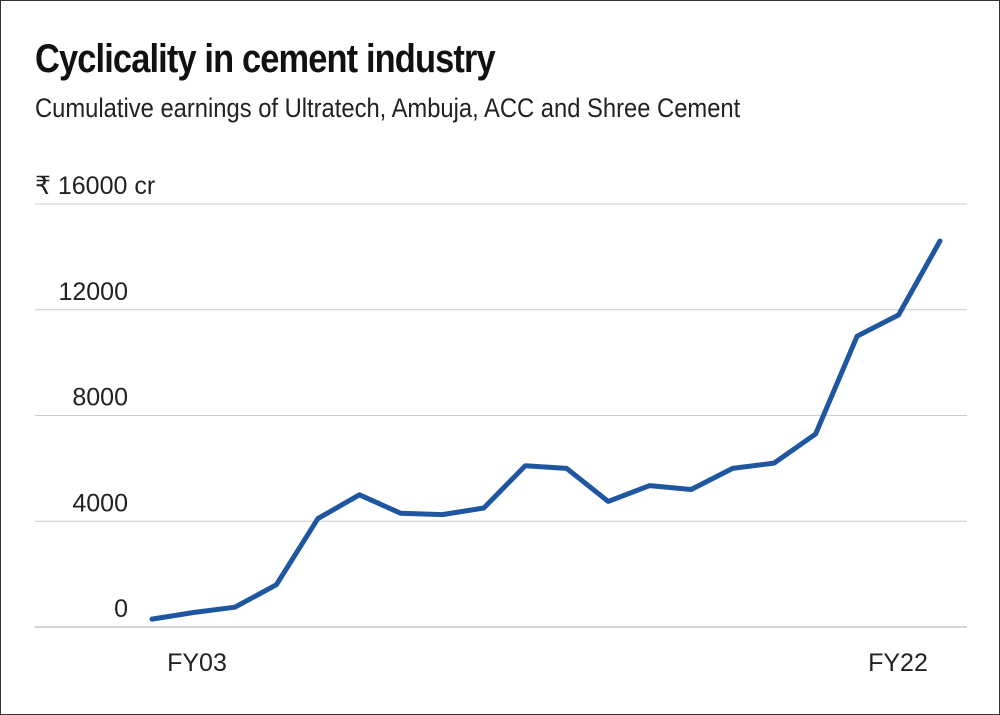  What do you see at coordinates (100, 503) in the screenshot?
I see `y-tick-label-4000: 4000` at bounding box center [100, 503].